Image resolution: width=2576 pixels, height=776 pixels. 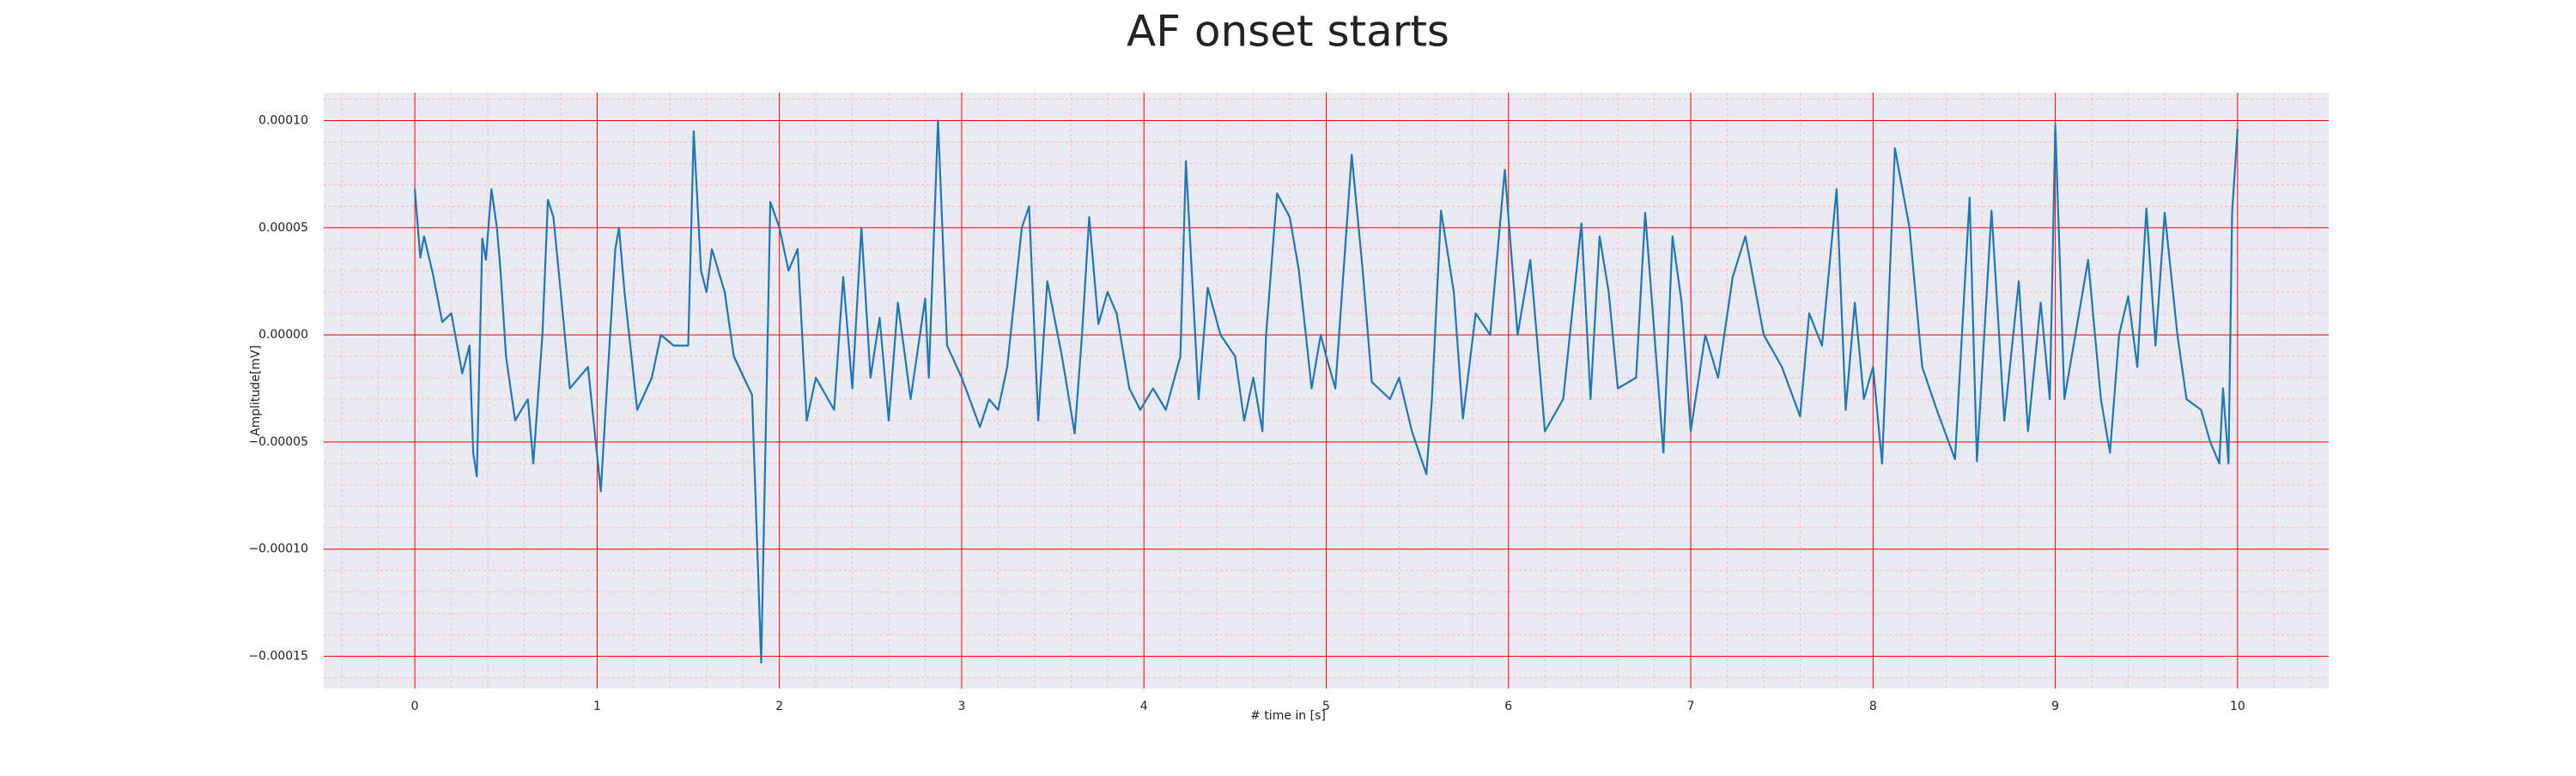 What do you see at coordinates (1508, 707) in the screenshot?
I see `x-tick-label: 6` at bounding box center [1508, 707].